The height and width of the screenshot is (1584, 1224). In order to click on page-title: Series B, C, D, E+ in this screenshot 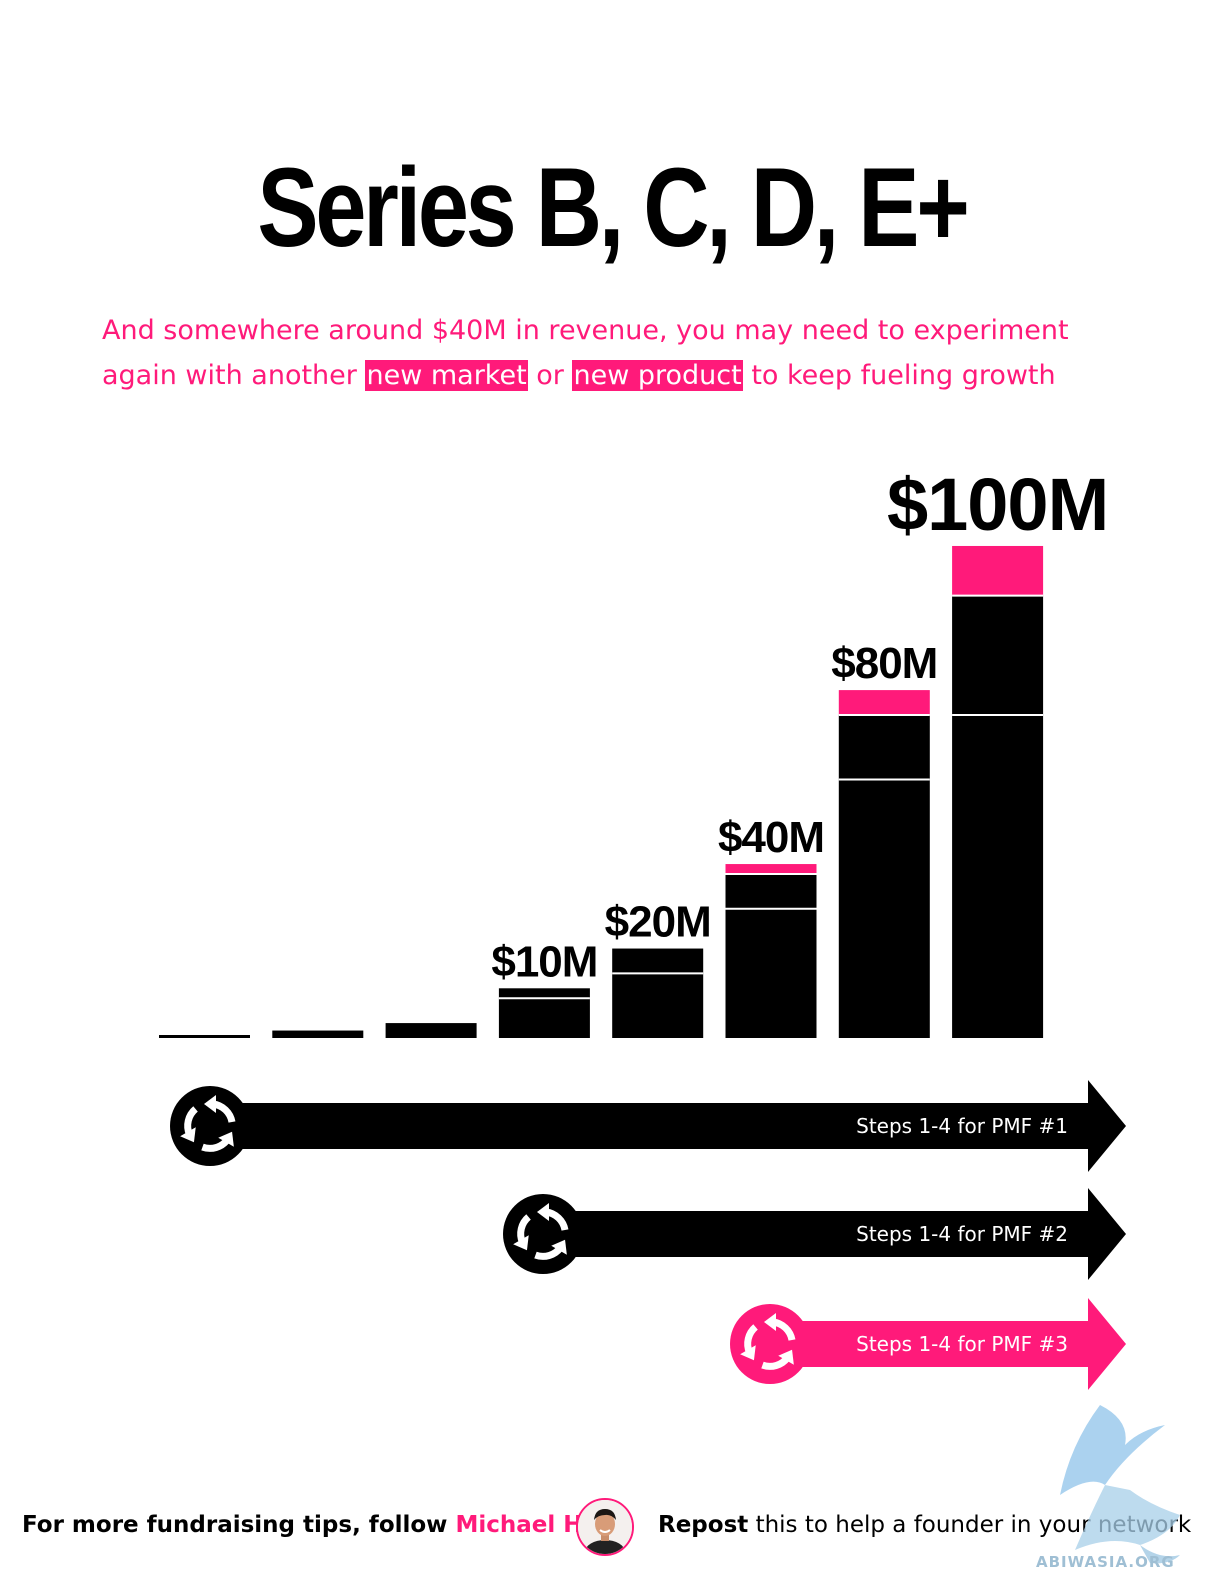, I will do `click(613, 207)`.